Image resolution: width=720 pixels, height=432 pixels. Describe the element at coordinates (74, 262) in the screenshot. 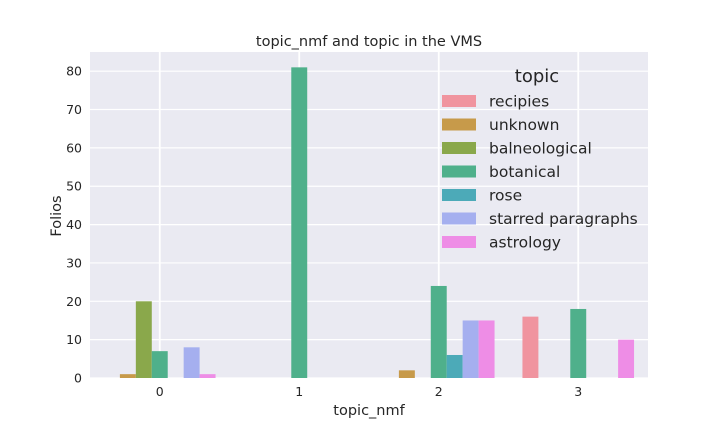

I see `y-tick-label: 30` at that location.